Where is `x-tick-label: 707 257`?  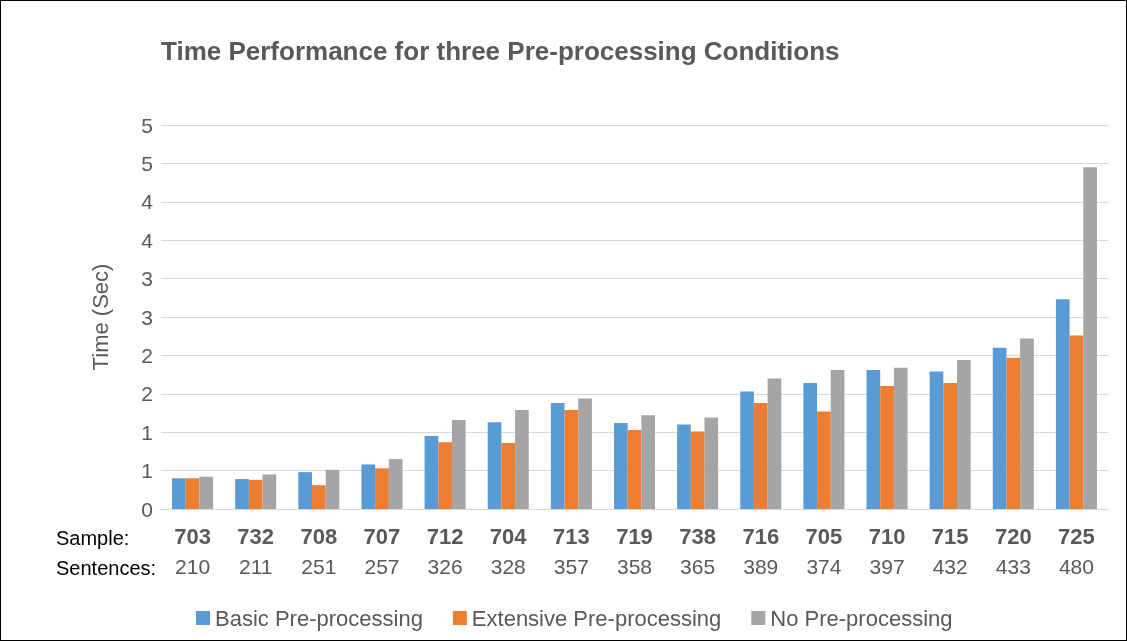 x-tick-label: 707 257 is located at coordinates (382, 550).